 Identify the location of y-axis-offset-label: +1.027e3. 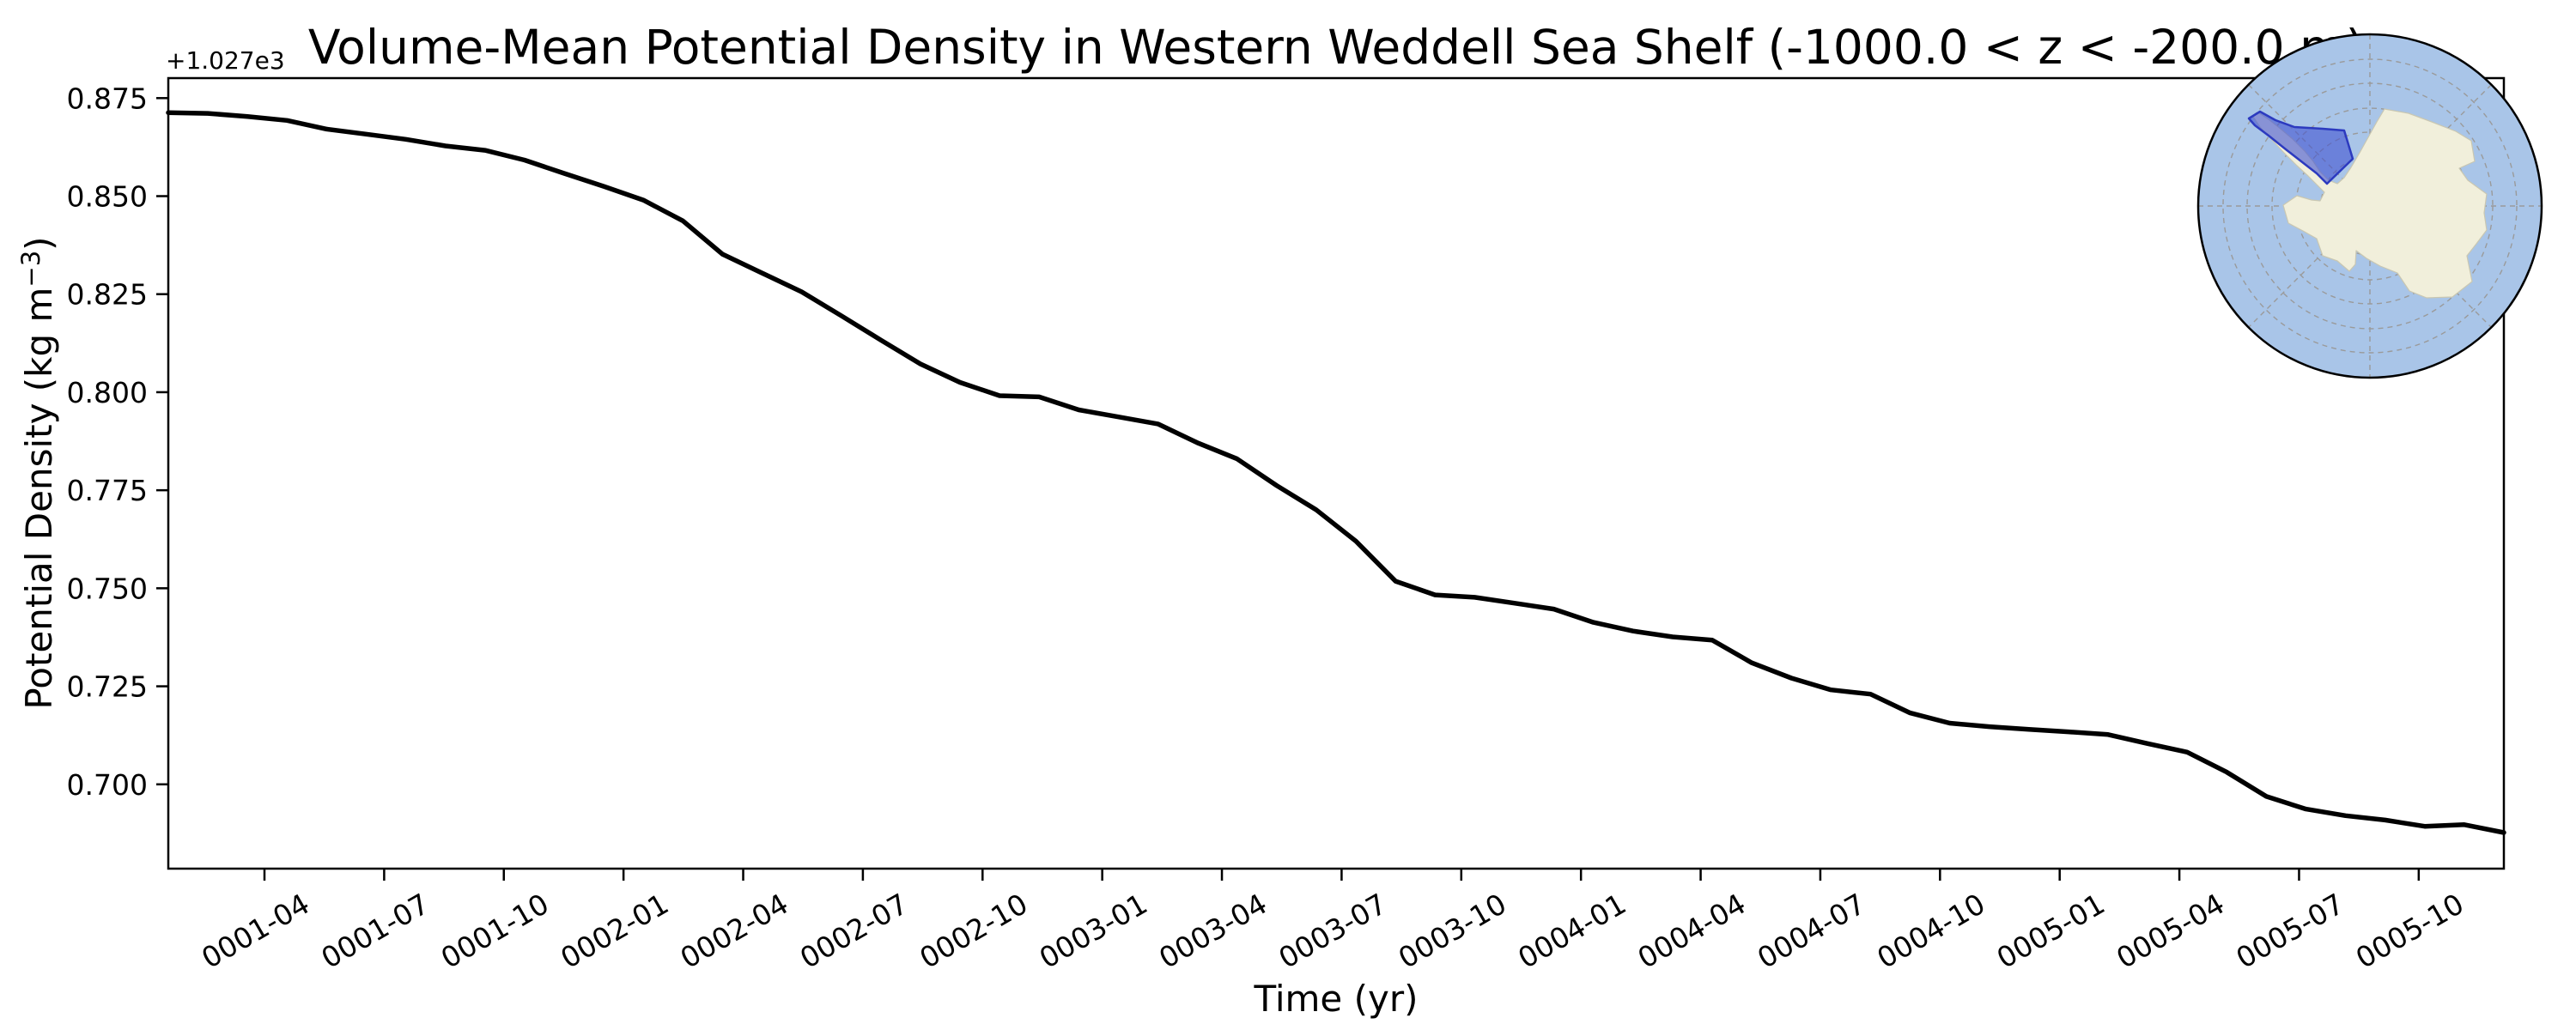
(226, 60).